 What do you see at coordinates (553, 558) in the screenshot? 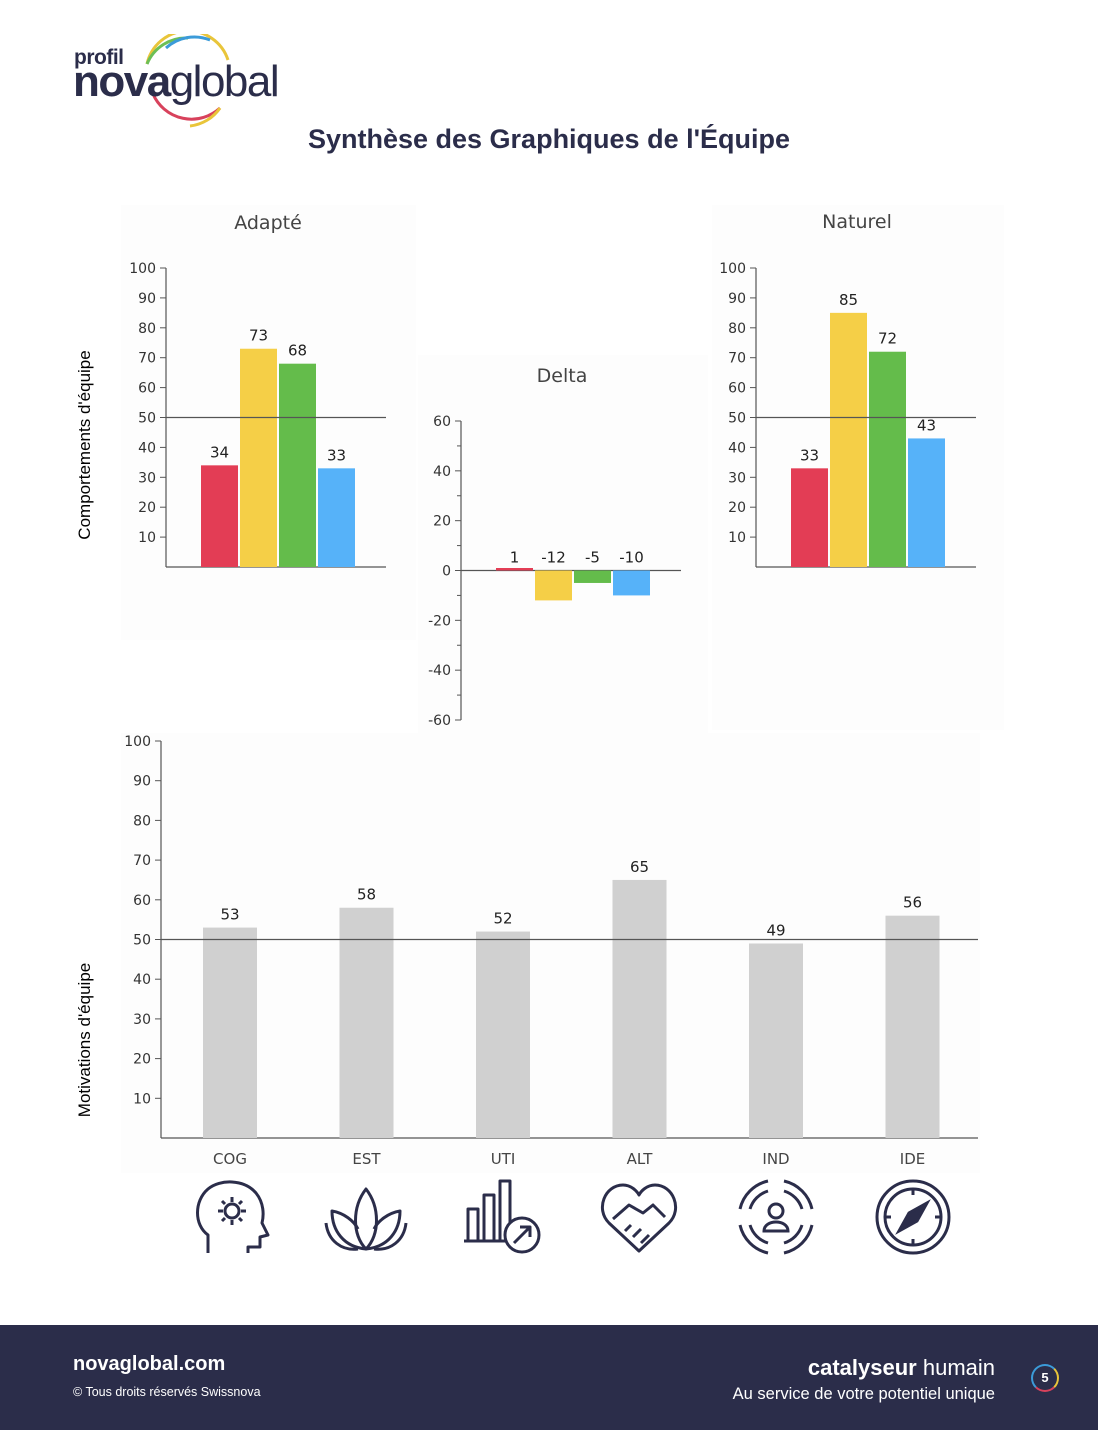
I see `data-label-delta-1: -12` at bounding box center [553, 558].